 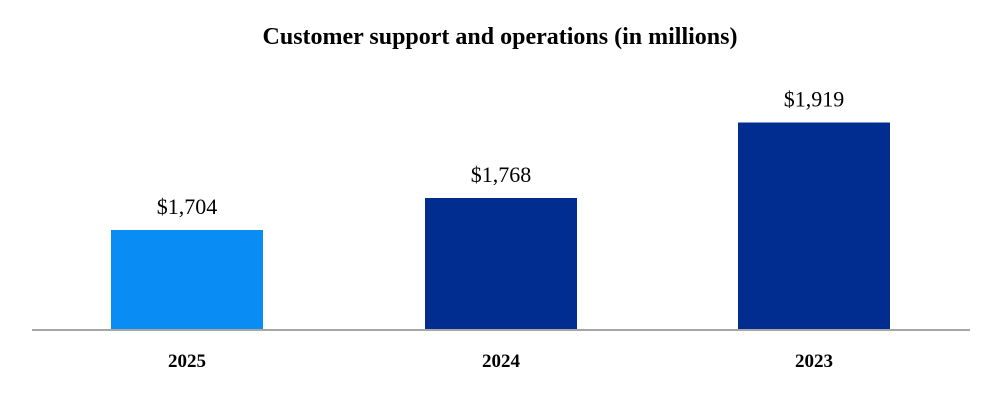 What do you see at coordinates (187, 361) in the screenshot?
I see `x-tick-label-2025: 2025` at bounding box center [187, 361].